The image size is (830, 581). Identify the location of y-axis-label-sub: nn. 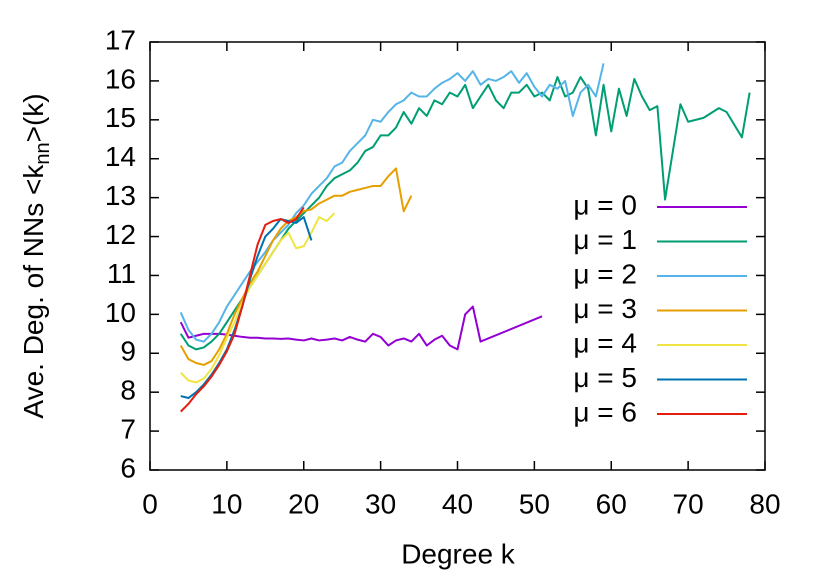
(43, 153).